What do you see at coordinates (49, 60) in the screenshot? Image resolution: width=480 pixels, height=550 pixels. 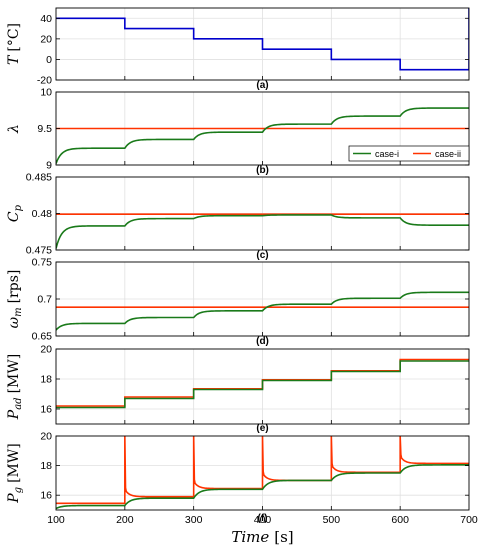 I see `y-tick-label: 0` at bounding box center [49, 60].